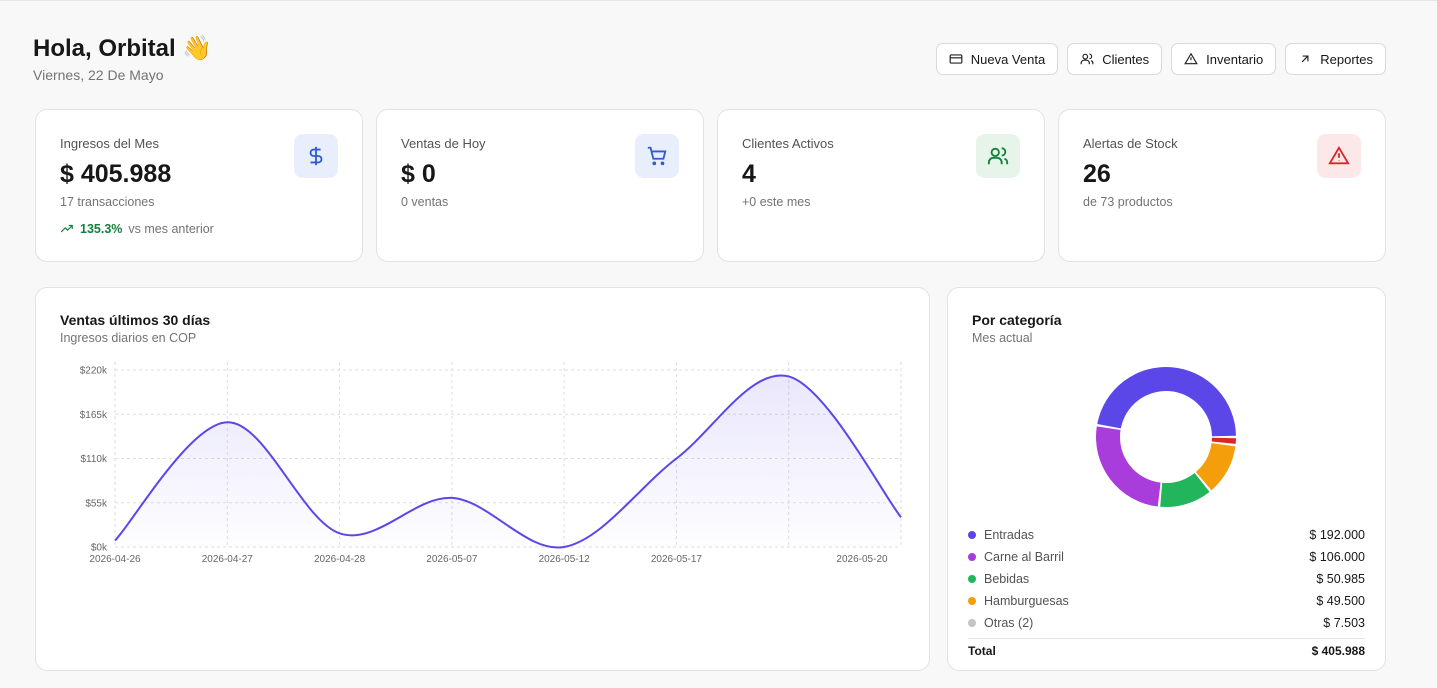 This screenshot has width=1437, height=688. What do you see at coordinates (1009, 623) in the screenshot?
I see `legend-label: Otras (2)` at bounding box center [1009, 623].